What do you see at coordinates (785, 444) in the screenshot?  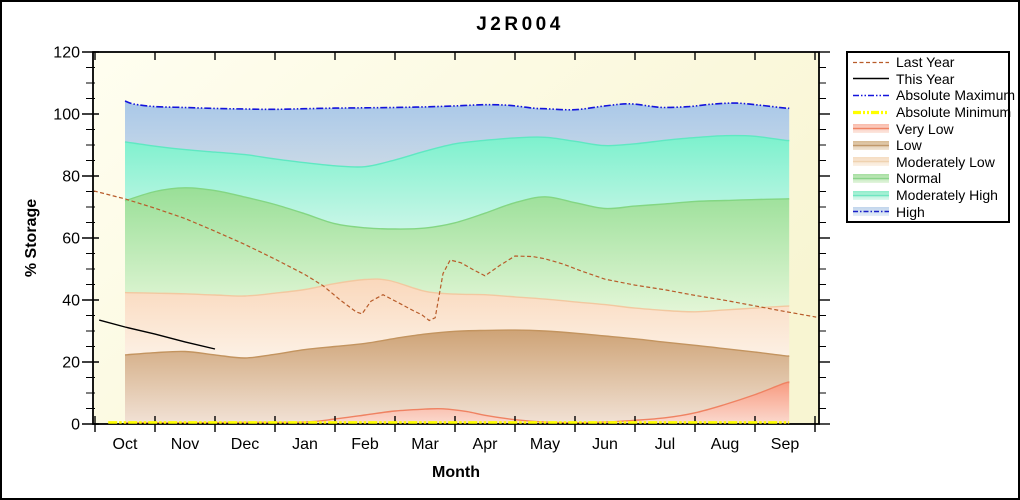 I see `x-tick-label: Sep` at bounding box center [785, 444].